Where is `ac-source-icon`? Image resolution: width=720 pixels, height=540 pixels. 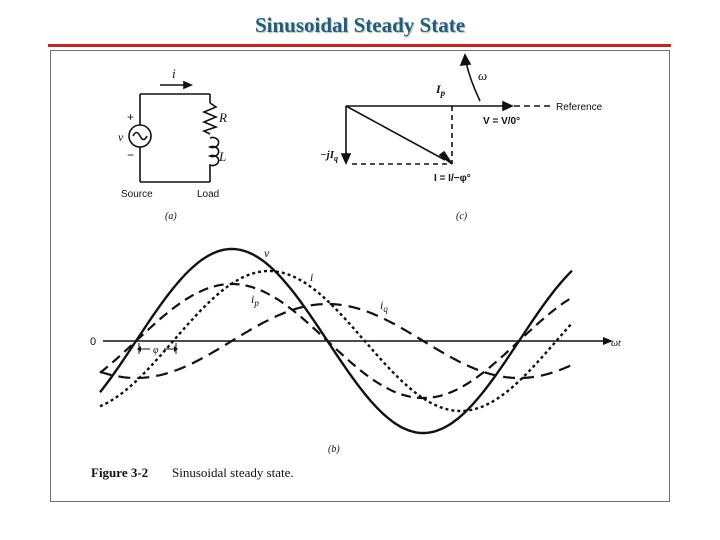
ac-source-icon is located at coordinates (140, 136).